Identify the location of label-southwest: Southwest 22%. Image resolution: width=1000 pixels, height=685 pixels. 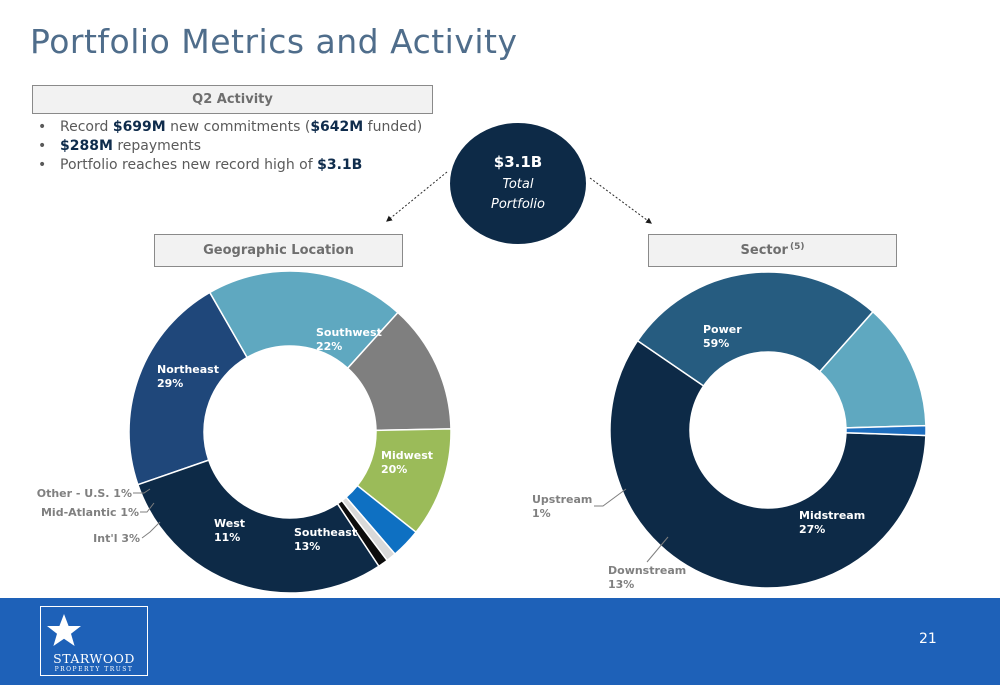
(349, 339).